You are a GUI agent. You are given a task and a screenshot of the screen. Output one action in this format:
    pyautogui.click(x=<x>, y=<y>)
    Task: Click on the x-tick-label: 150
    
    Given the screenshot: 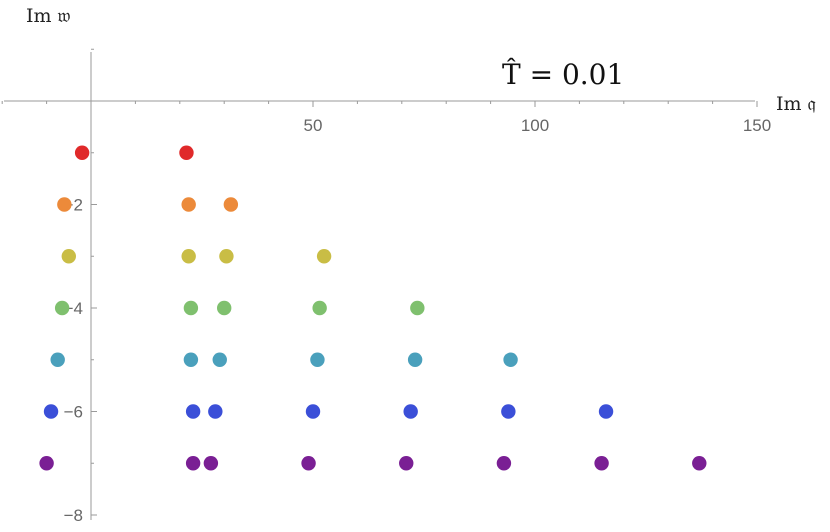 What is the action you would take?
    pyautogui.click(x=757, y=125)
    